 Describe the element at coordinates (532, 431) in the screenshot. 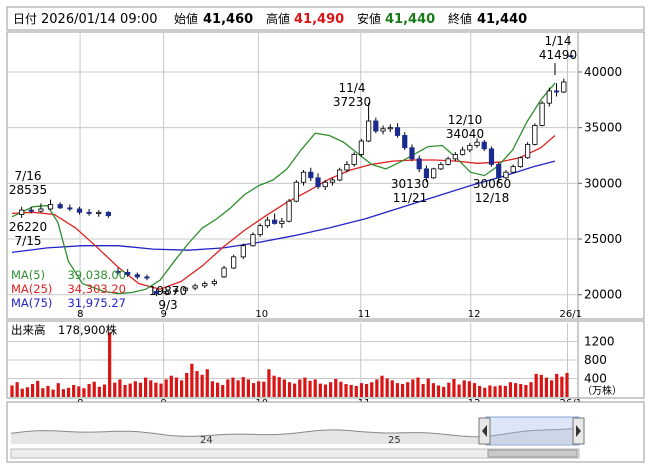

I see `navigator-selection-range` at that location.